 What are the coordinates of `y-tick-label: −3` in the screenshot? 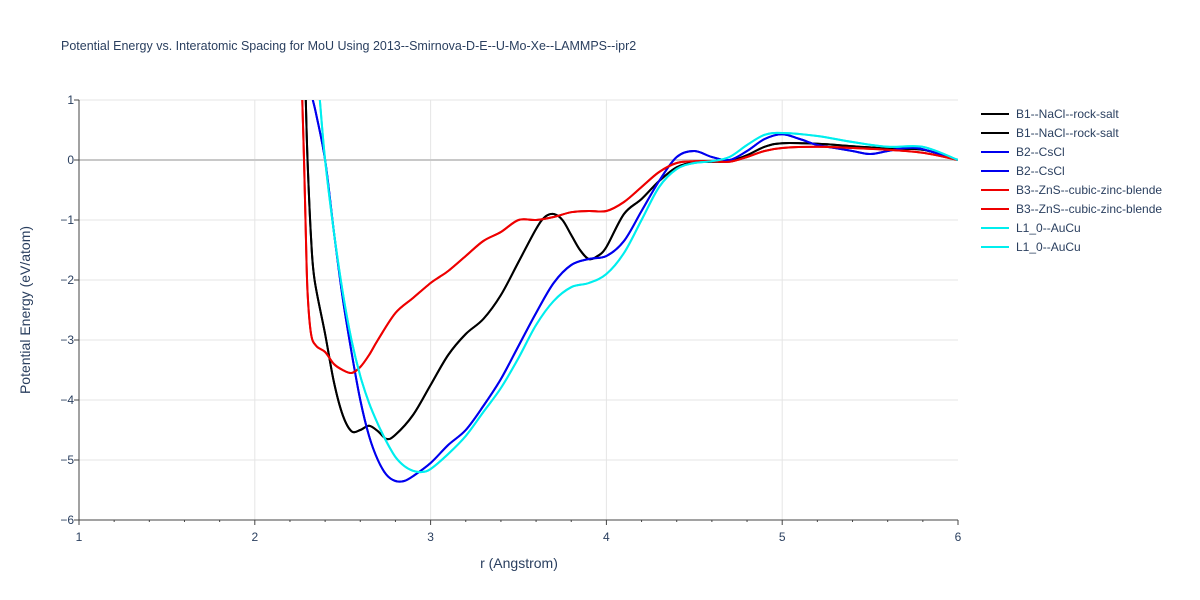 It's located at (67, 340).